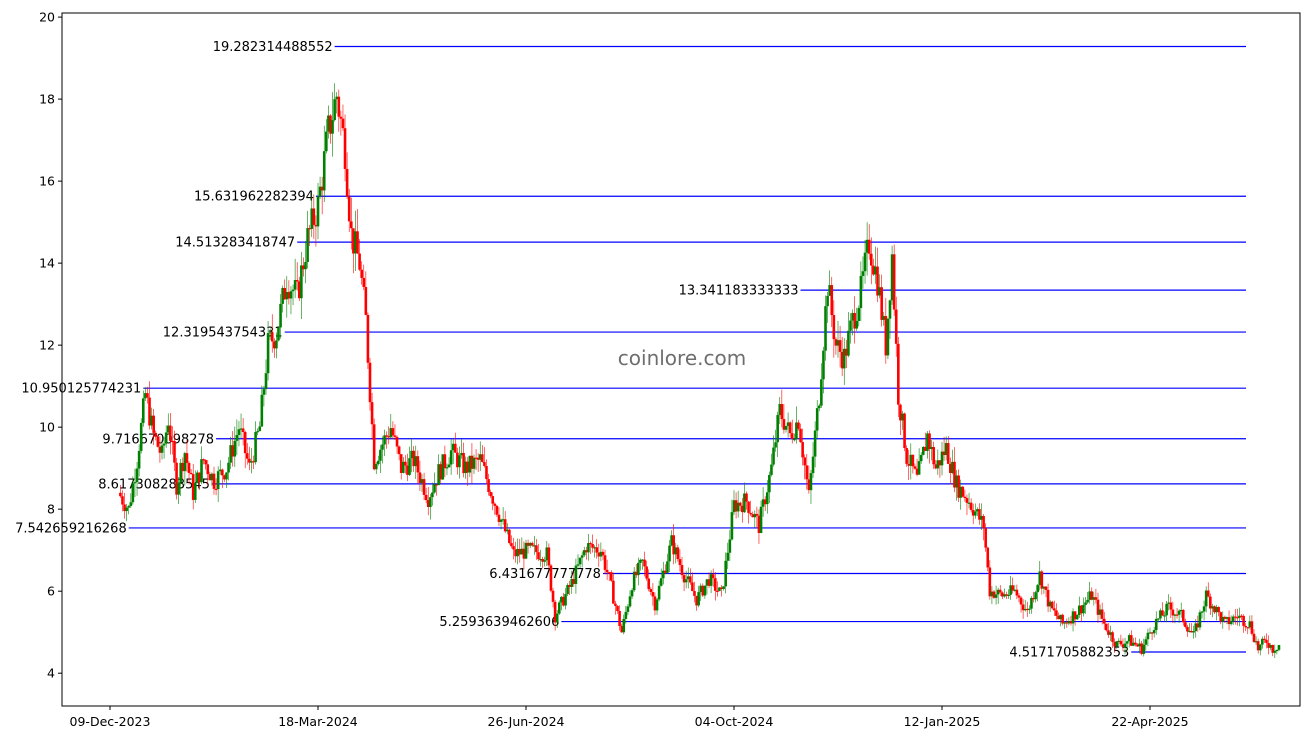  I want to click on x-tick-label: 26-Jun-2024, so click(526, 721).